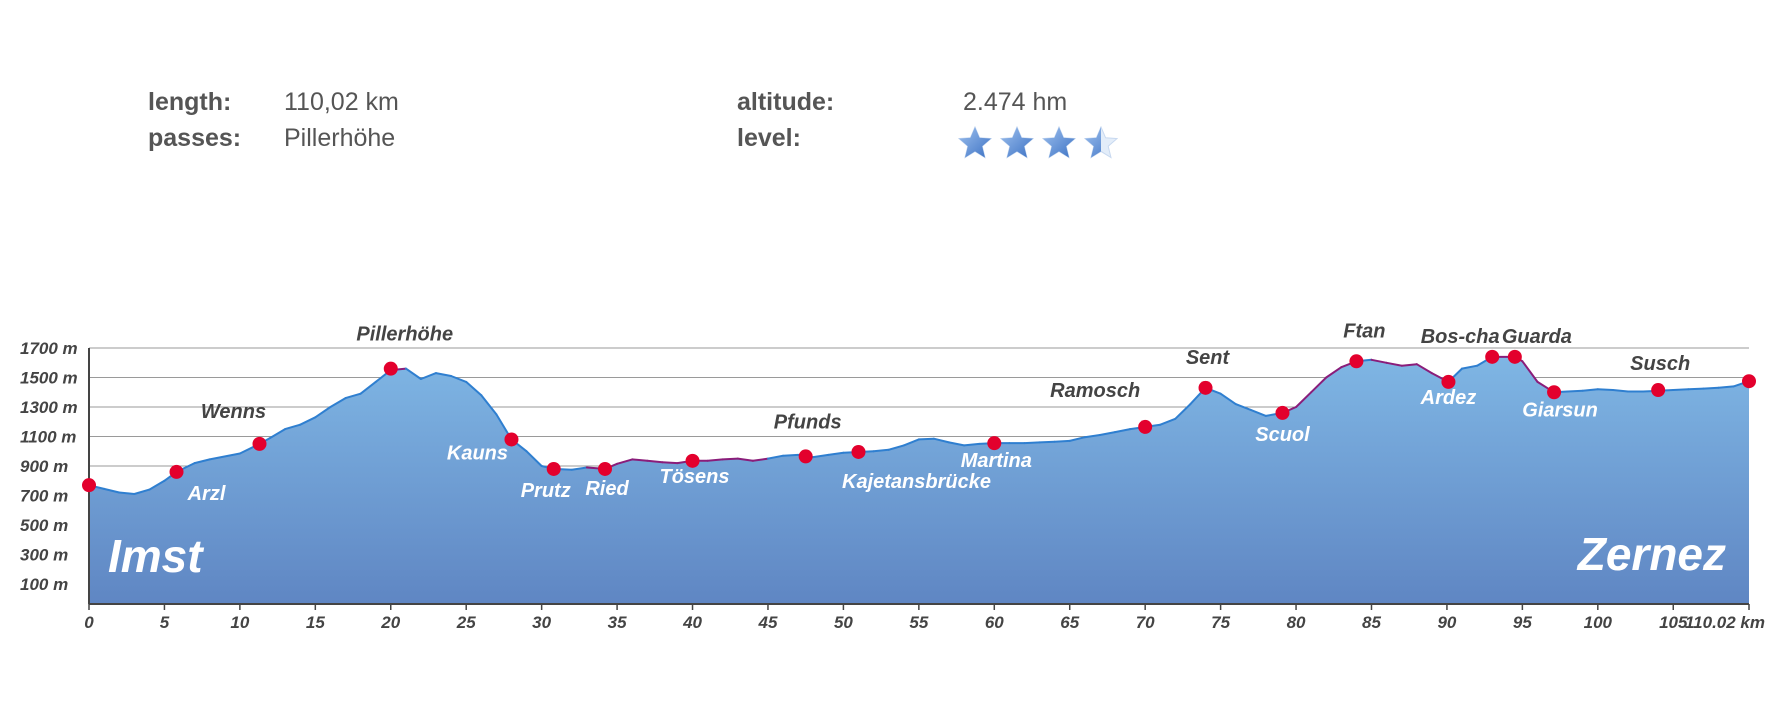 This screenshot has height=720, width=1774. What do you see at coordinates (769, 138) in the screenshot?
I see `level-label: level:` at bounding box center [769, 138].